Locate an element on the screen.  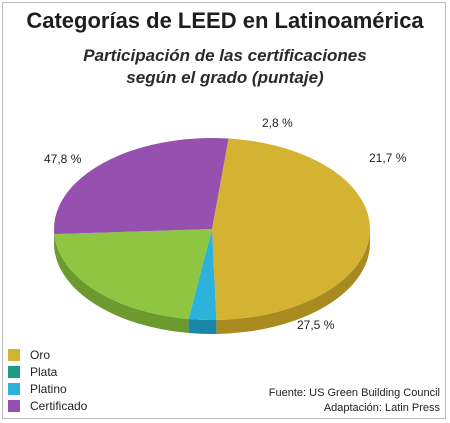
pie-side-platino is located at coordinates (202, 326).